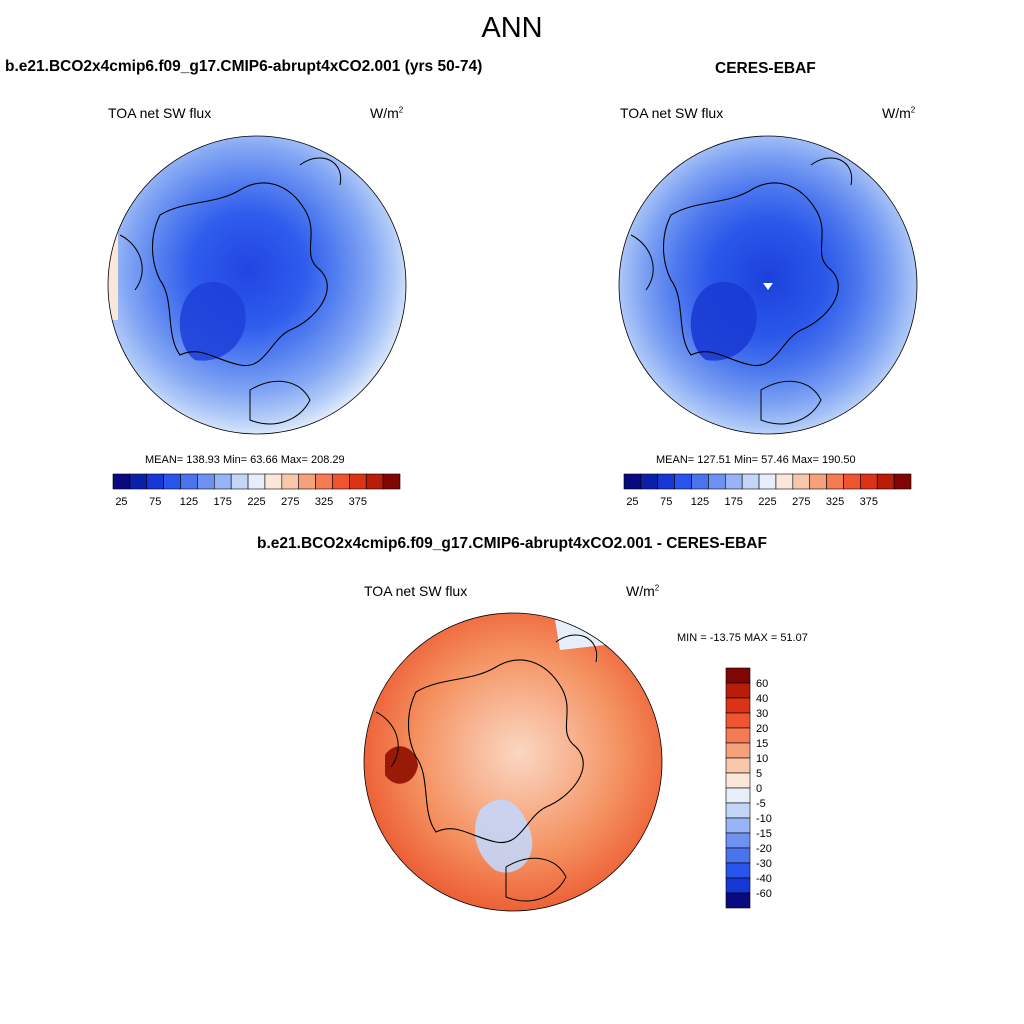 This screenshot has width=1024, height=1024. What do you see at coordinates (762, 684) in the screenshot?
I see `colorbar-tick-label: 60` at bounding box center [762, 684].